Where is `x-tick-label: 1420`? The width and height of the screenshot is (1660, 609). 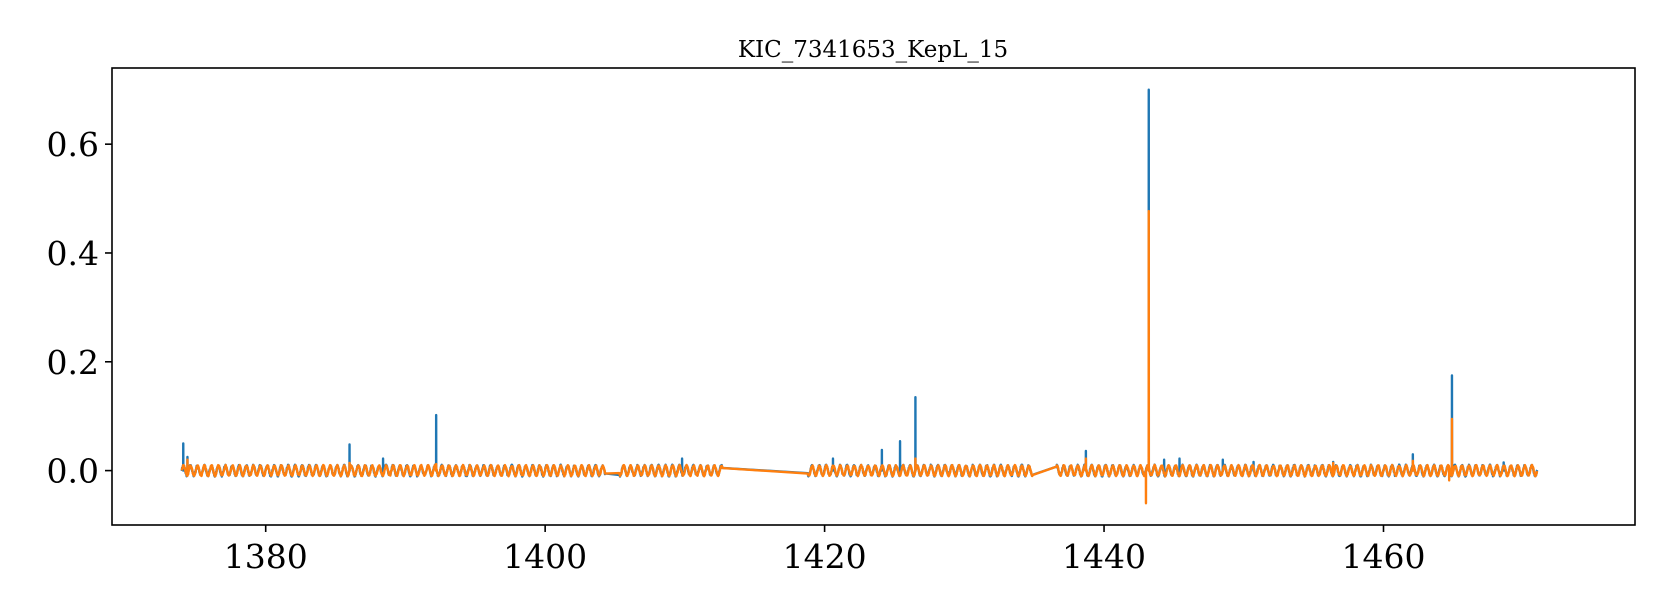 x-tick-label: 1420 is located at coordinates (825, 556).